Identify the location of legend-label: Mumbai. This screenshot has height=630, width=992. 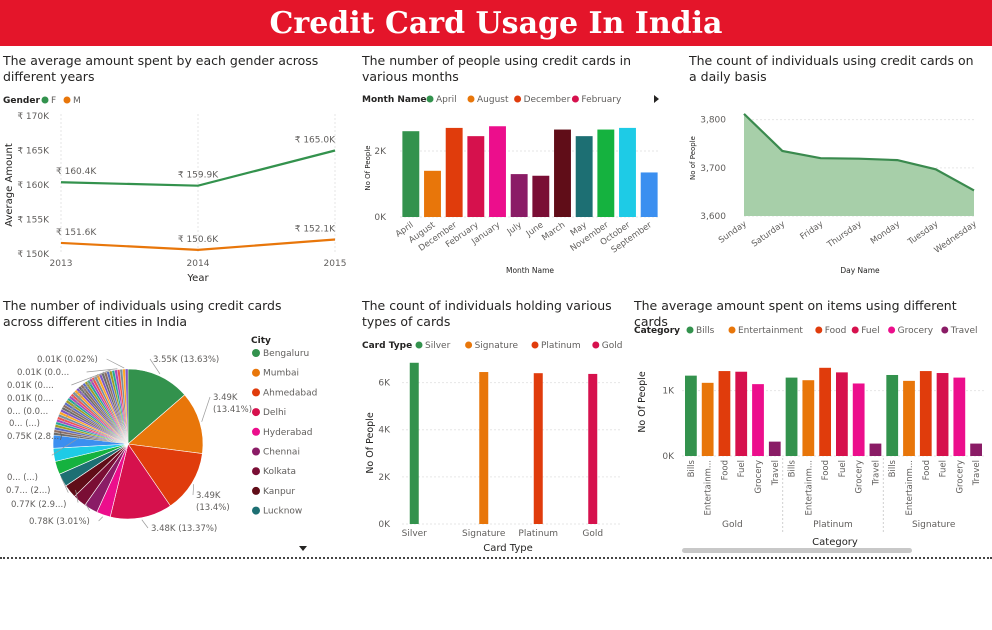
(281, 374).